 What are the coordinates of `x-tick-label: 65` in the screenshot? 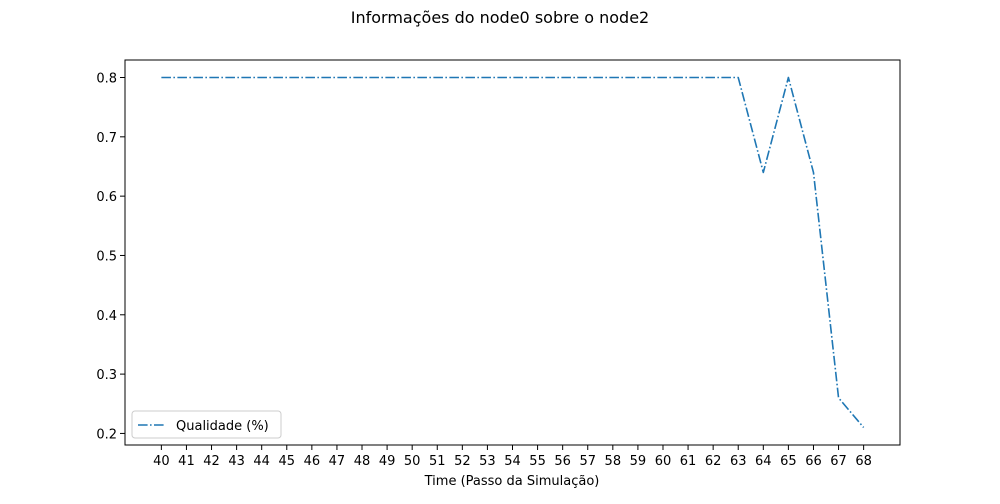 It's located at (788, 461).